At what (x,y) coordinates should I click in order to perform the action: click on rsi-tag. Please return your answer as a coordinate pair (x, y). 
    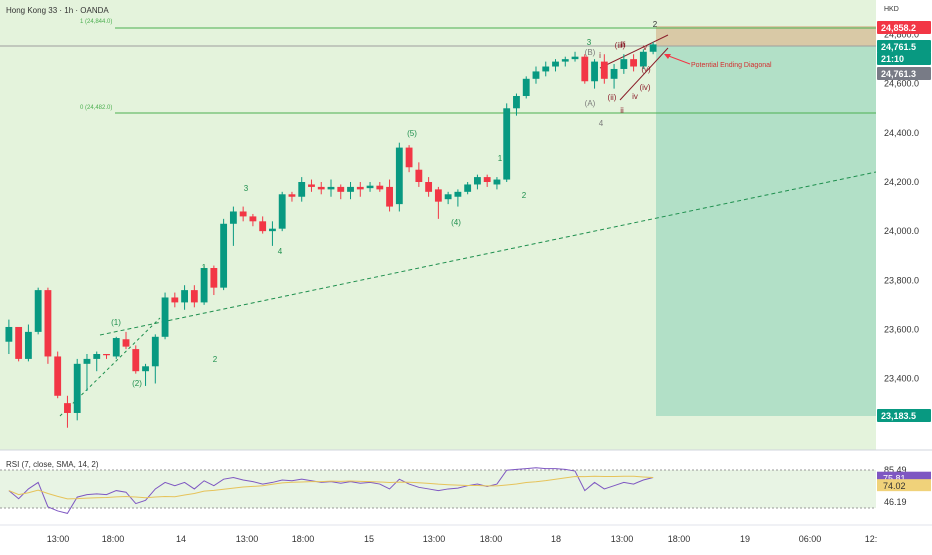
    Looking at the image, I should click on (904, 485).